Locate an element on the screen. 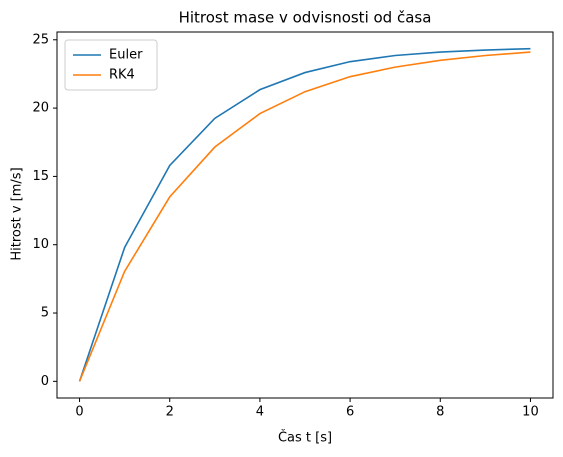  chart-title: Hitrost mase v odvisnosti od časa is located at coordinates (305, 18).